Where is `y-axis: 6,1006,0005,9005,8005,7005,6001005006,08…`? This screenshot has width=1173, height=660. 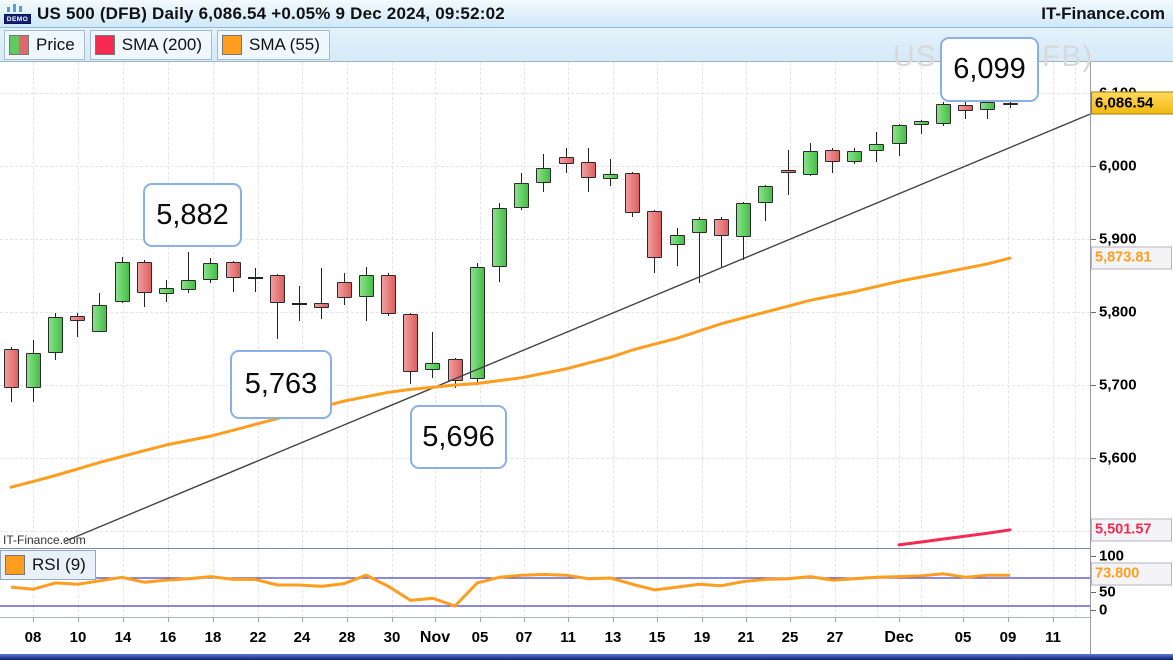 y-axis: 6,1006,0005,9005,8005,7005,6001005006,08… is located at coordinates (1131, 358).